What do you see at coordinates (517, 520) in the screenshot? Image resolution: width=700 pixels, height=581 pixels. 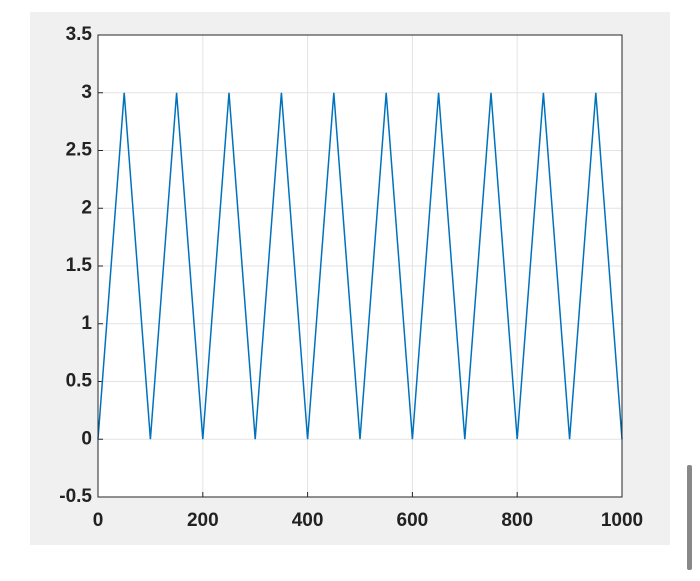 I see `x-tick-label: 800` at bounding box center [517, 520].